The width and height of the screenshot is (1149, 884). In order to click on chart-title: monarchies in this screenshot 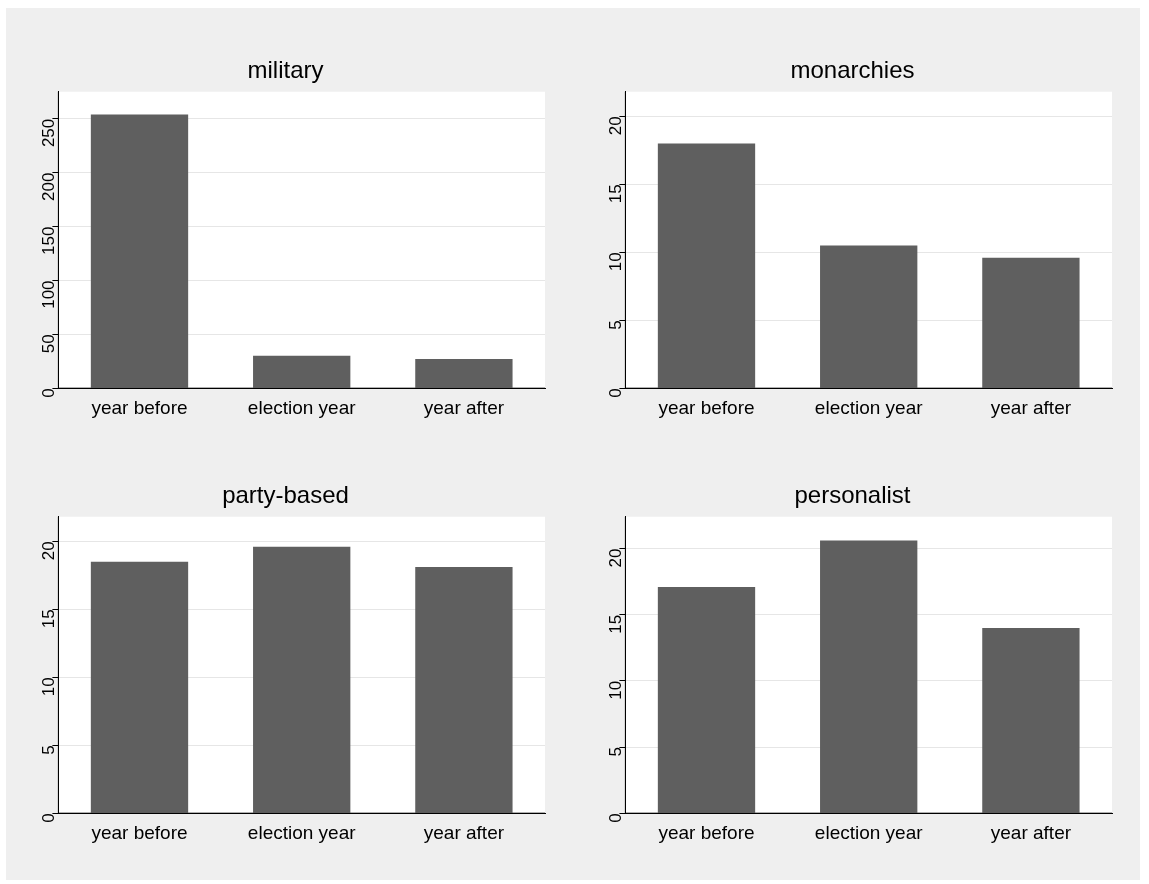, I will do `click(852, 70)`.